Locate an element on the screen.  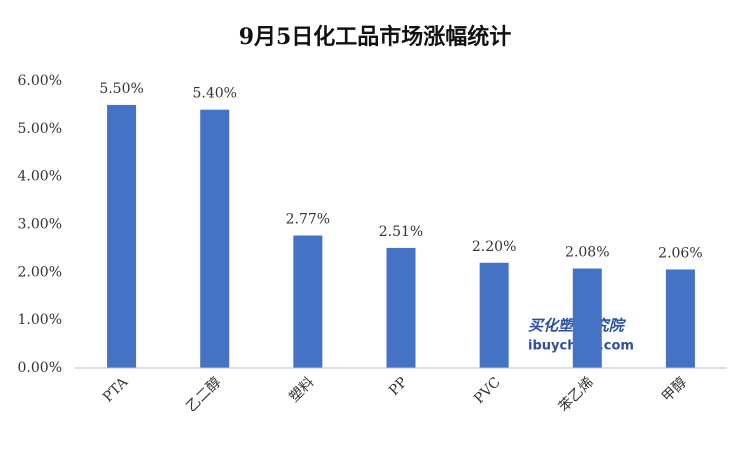
data-label: 2.08% is located at coordinates (587, 253).